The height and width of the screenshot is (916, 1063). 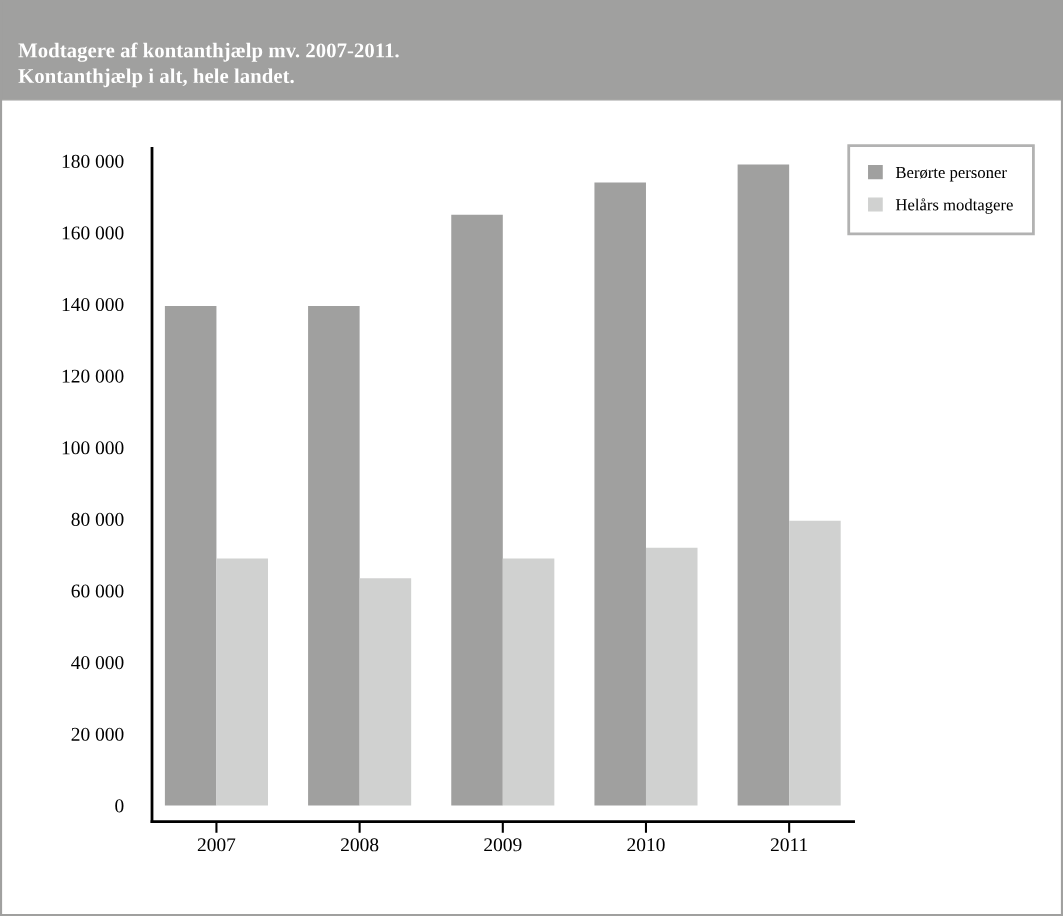 I want to click on y-tick-label: 40 000, so click(x=97, y=663).